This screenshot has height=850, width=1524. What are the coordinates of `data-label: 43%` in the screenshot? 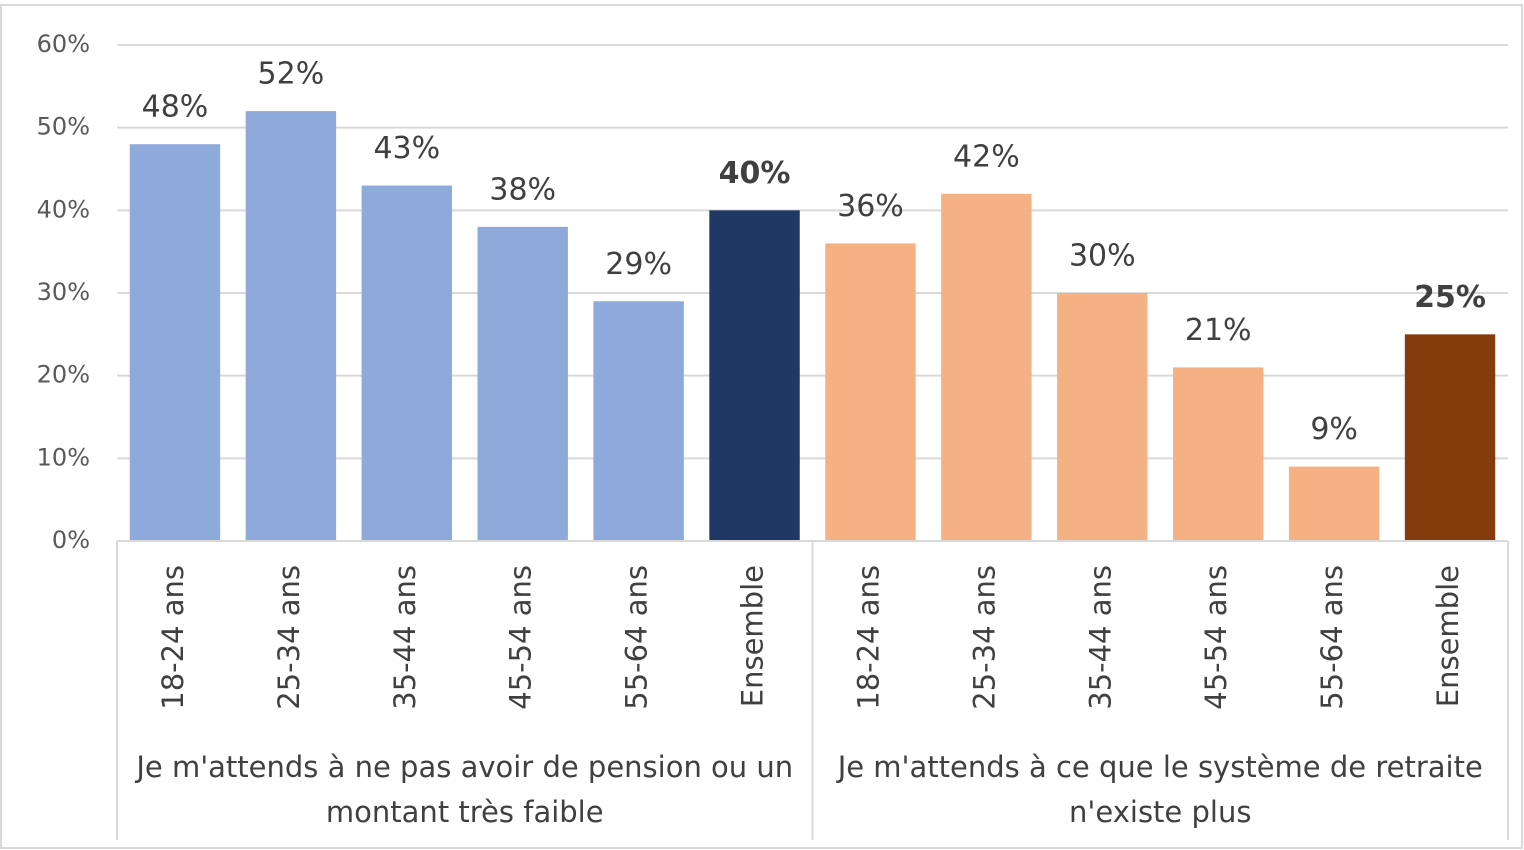 It's located at (406, 148).